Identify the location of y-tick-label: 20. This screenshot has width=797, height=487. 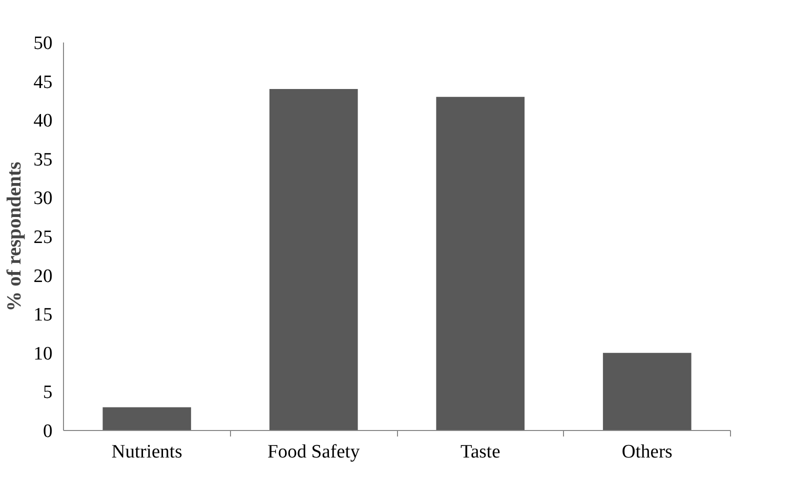
(43, 276).